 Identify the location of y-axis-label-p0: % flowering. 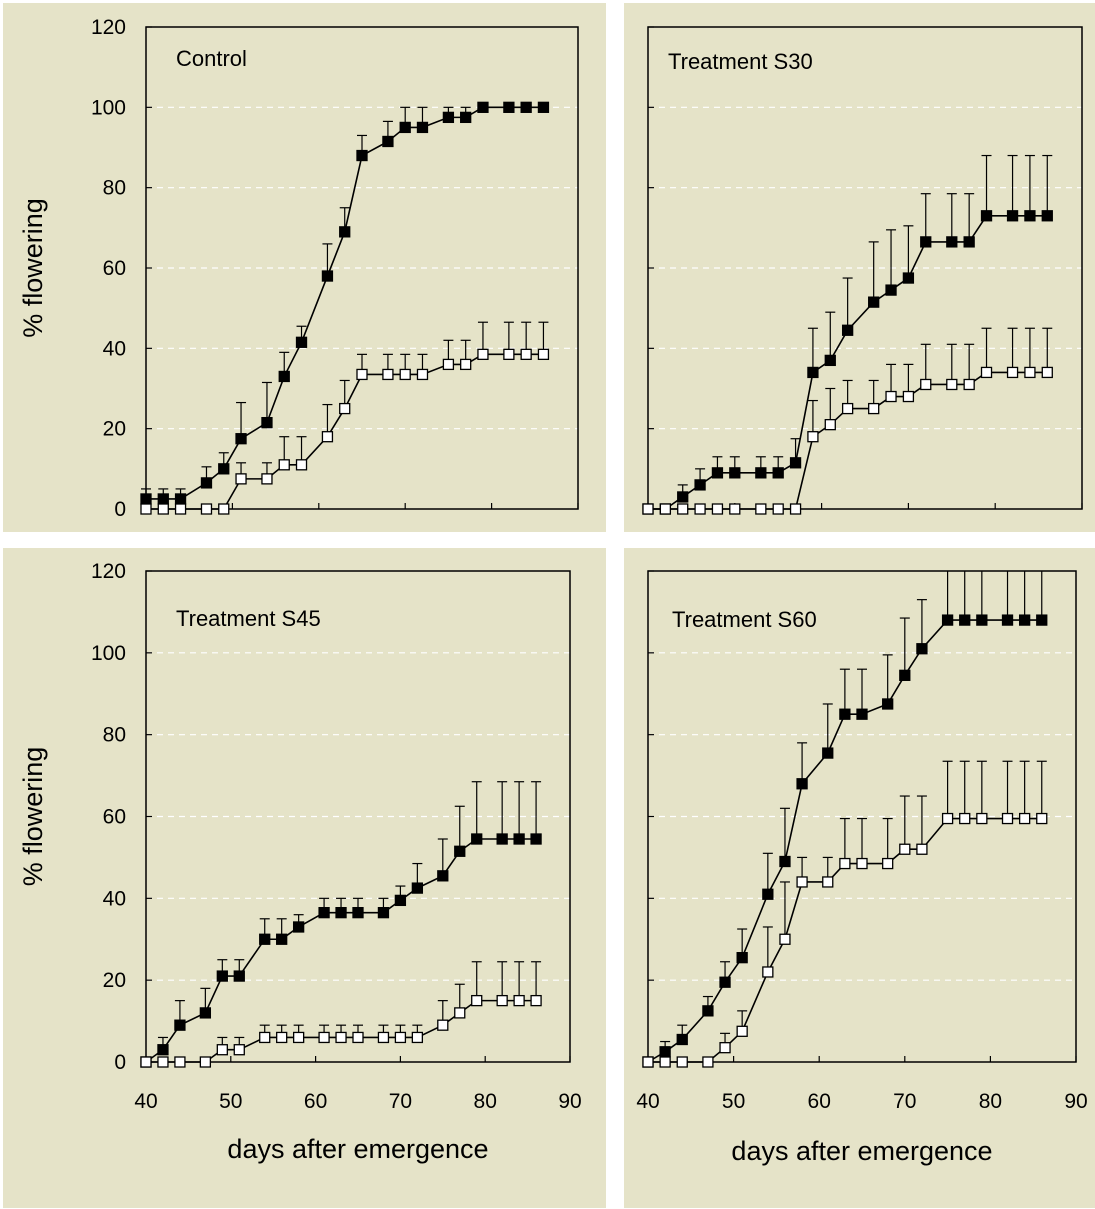
(33, 268).